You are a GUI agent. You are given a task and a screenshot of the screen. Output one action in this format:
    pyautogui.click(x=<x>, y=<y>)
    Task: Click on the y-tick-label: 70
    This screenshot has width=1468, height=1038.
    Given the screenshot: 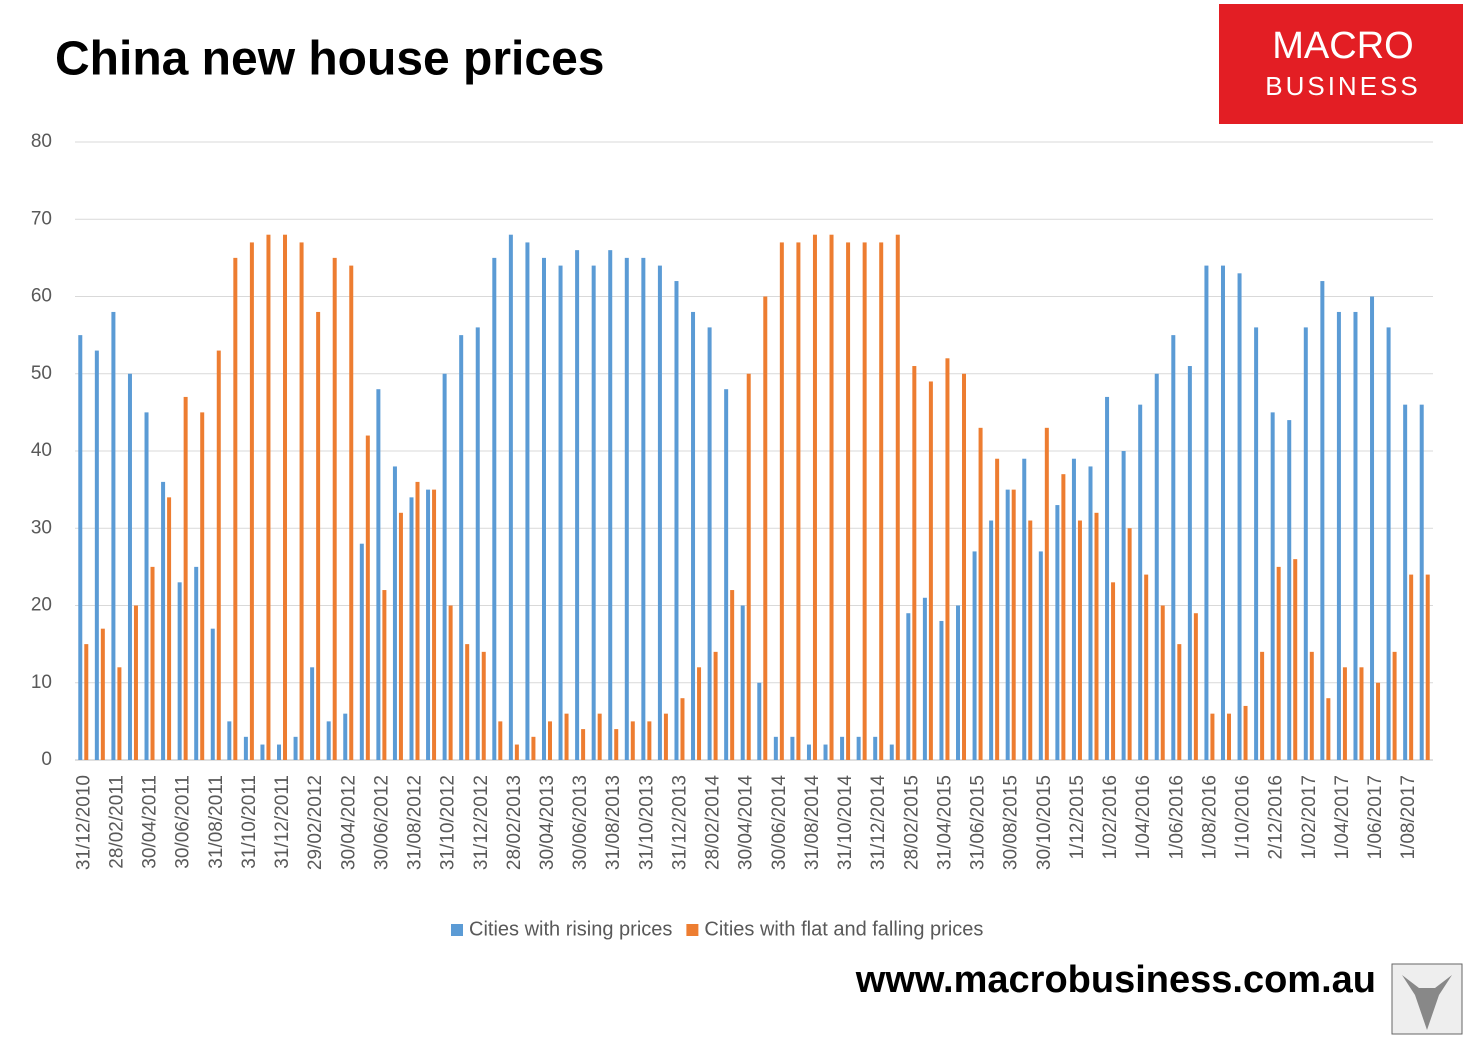 What is the action you would take?
    pyautogui.click(x=41, y=218)
    